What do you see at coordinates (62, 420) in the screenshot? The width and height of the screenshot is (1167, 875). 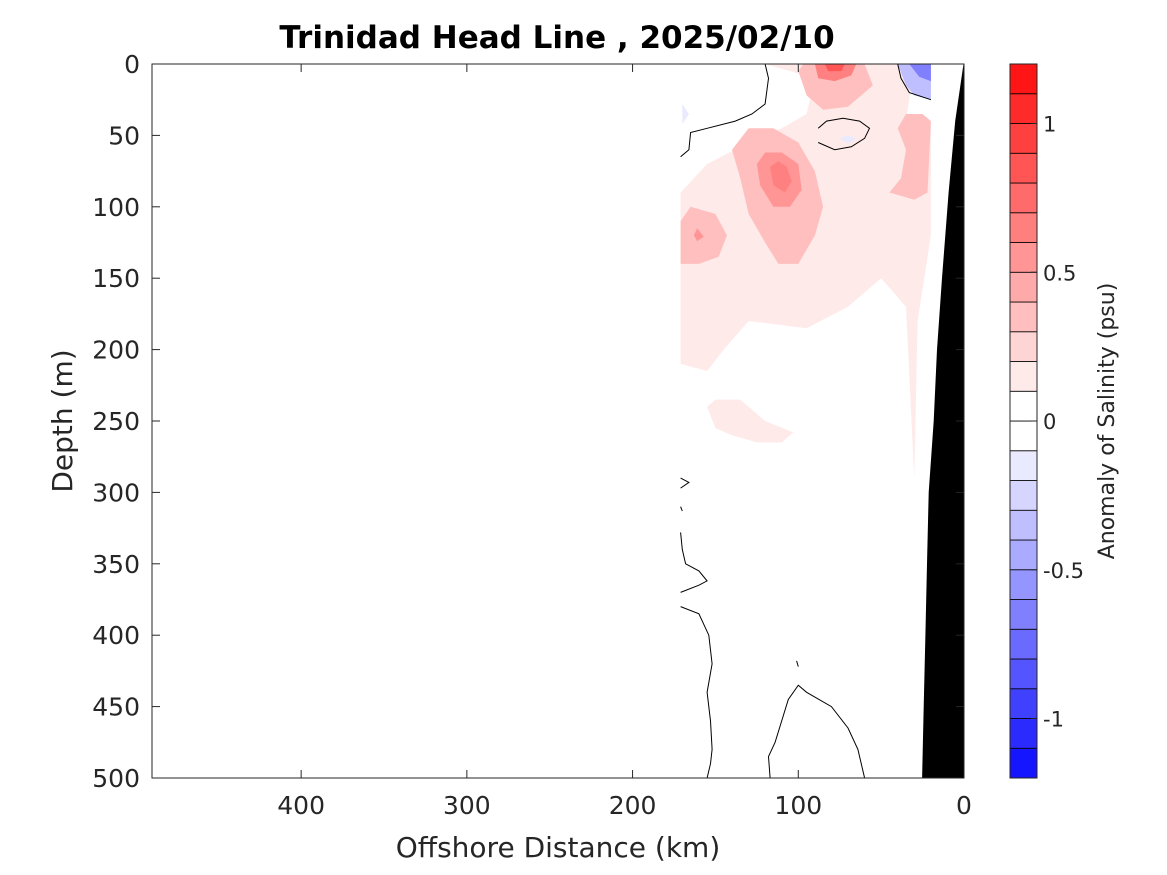 I see `y-axis-label: Depth (m)` at bounding box center [62, 420].